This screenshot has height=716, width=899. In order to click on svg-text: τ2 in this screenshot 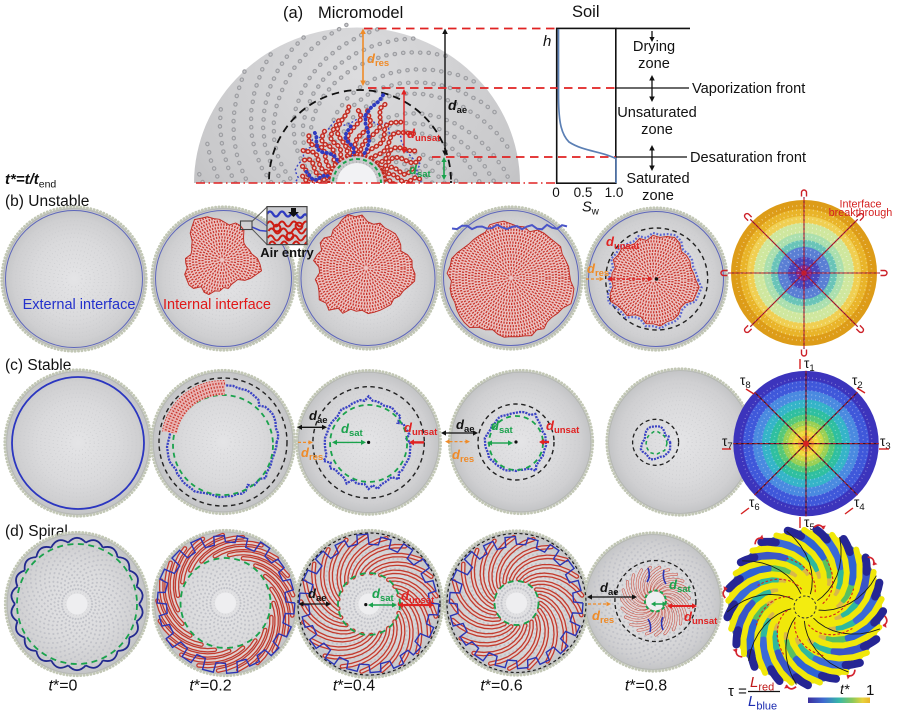, I will do `click(857, 382)`.